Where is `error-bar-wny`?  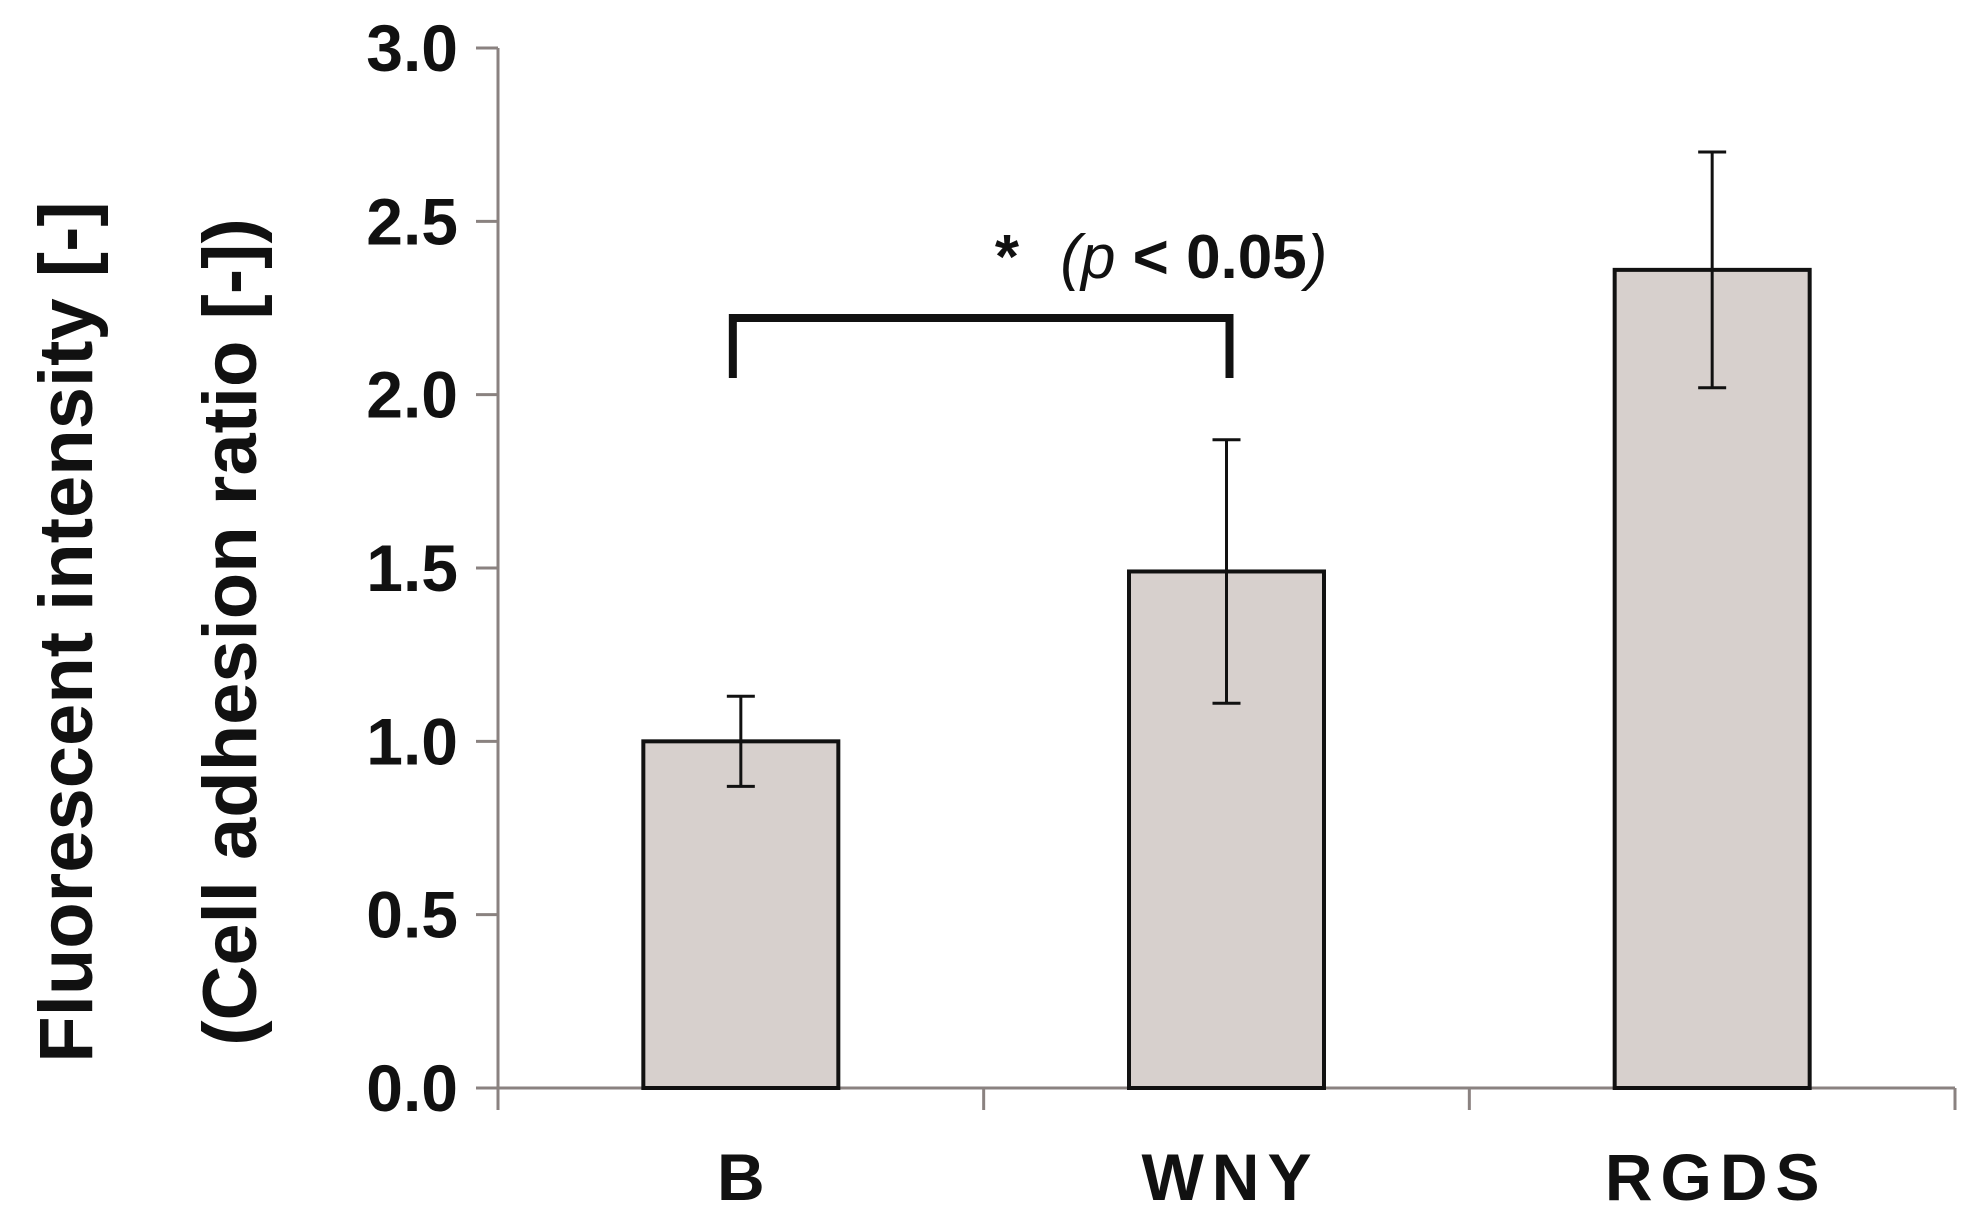 error-bar-wny is located at coordinates (1226, 571).